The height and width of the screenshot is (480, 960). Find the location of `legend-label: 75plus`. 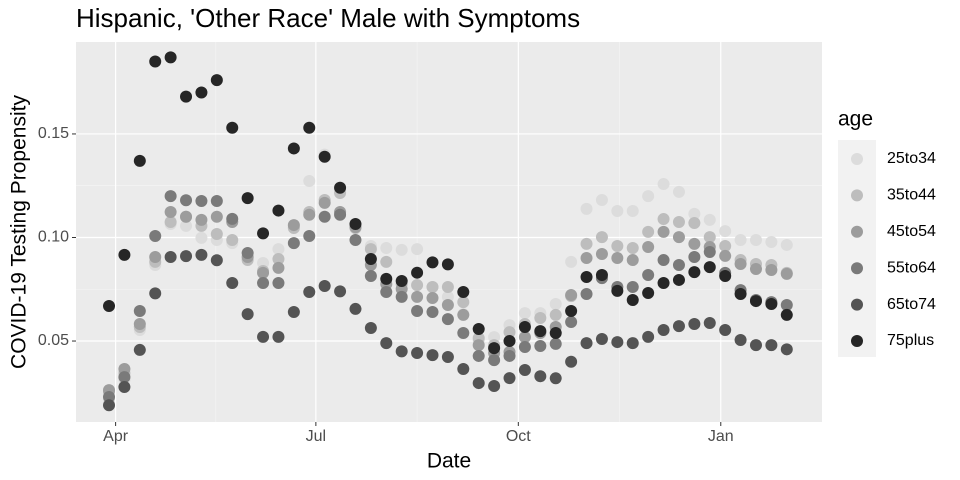

legend-label: 75plus is located at coordinates (910, 340).